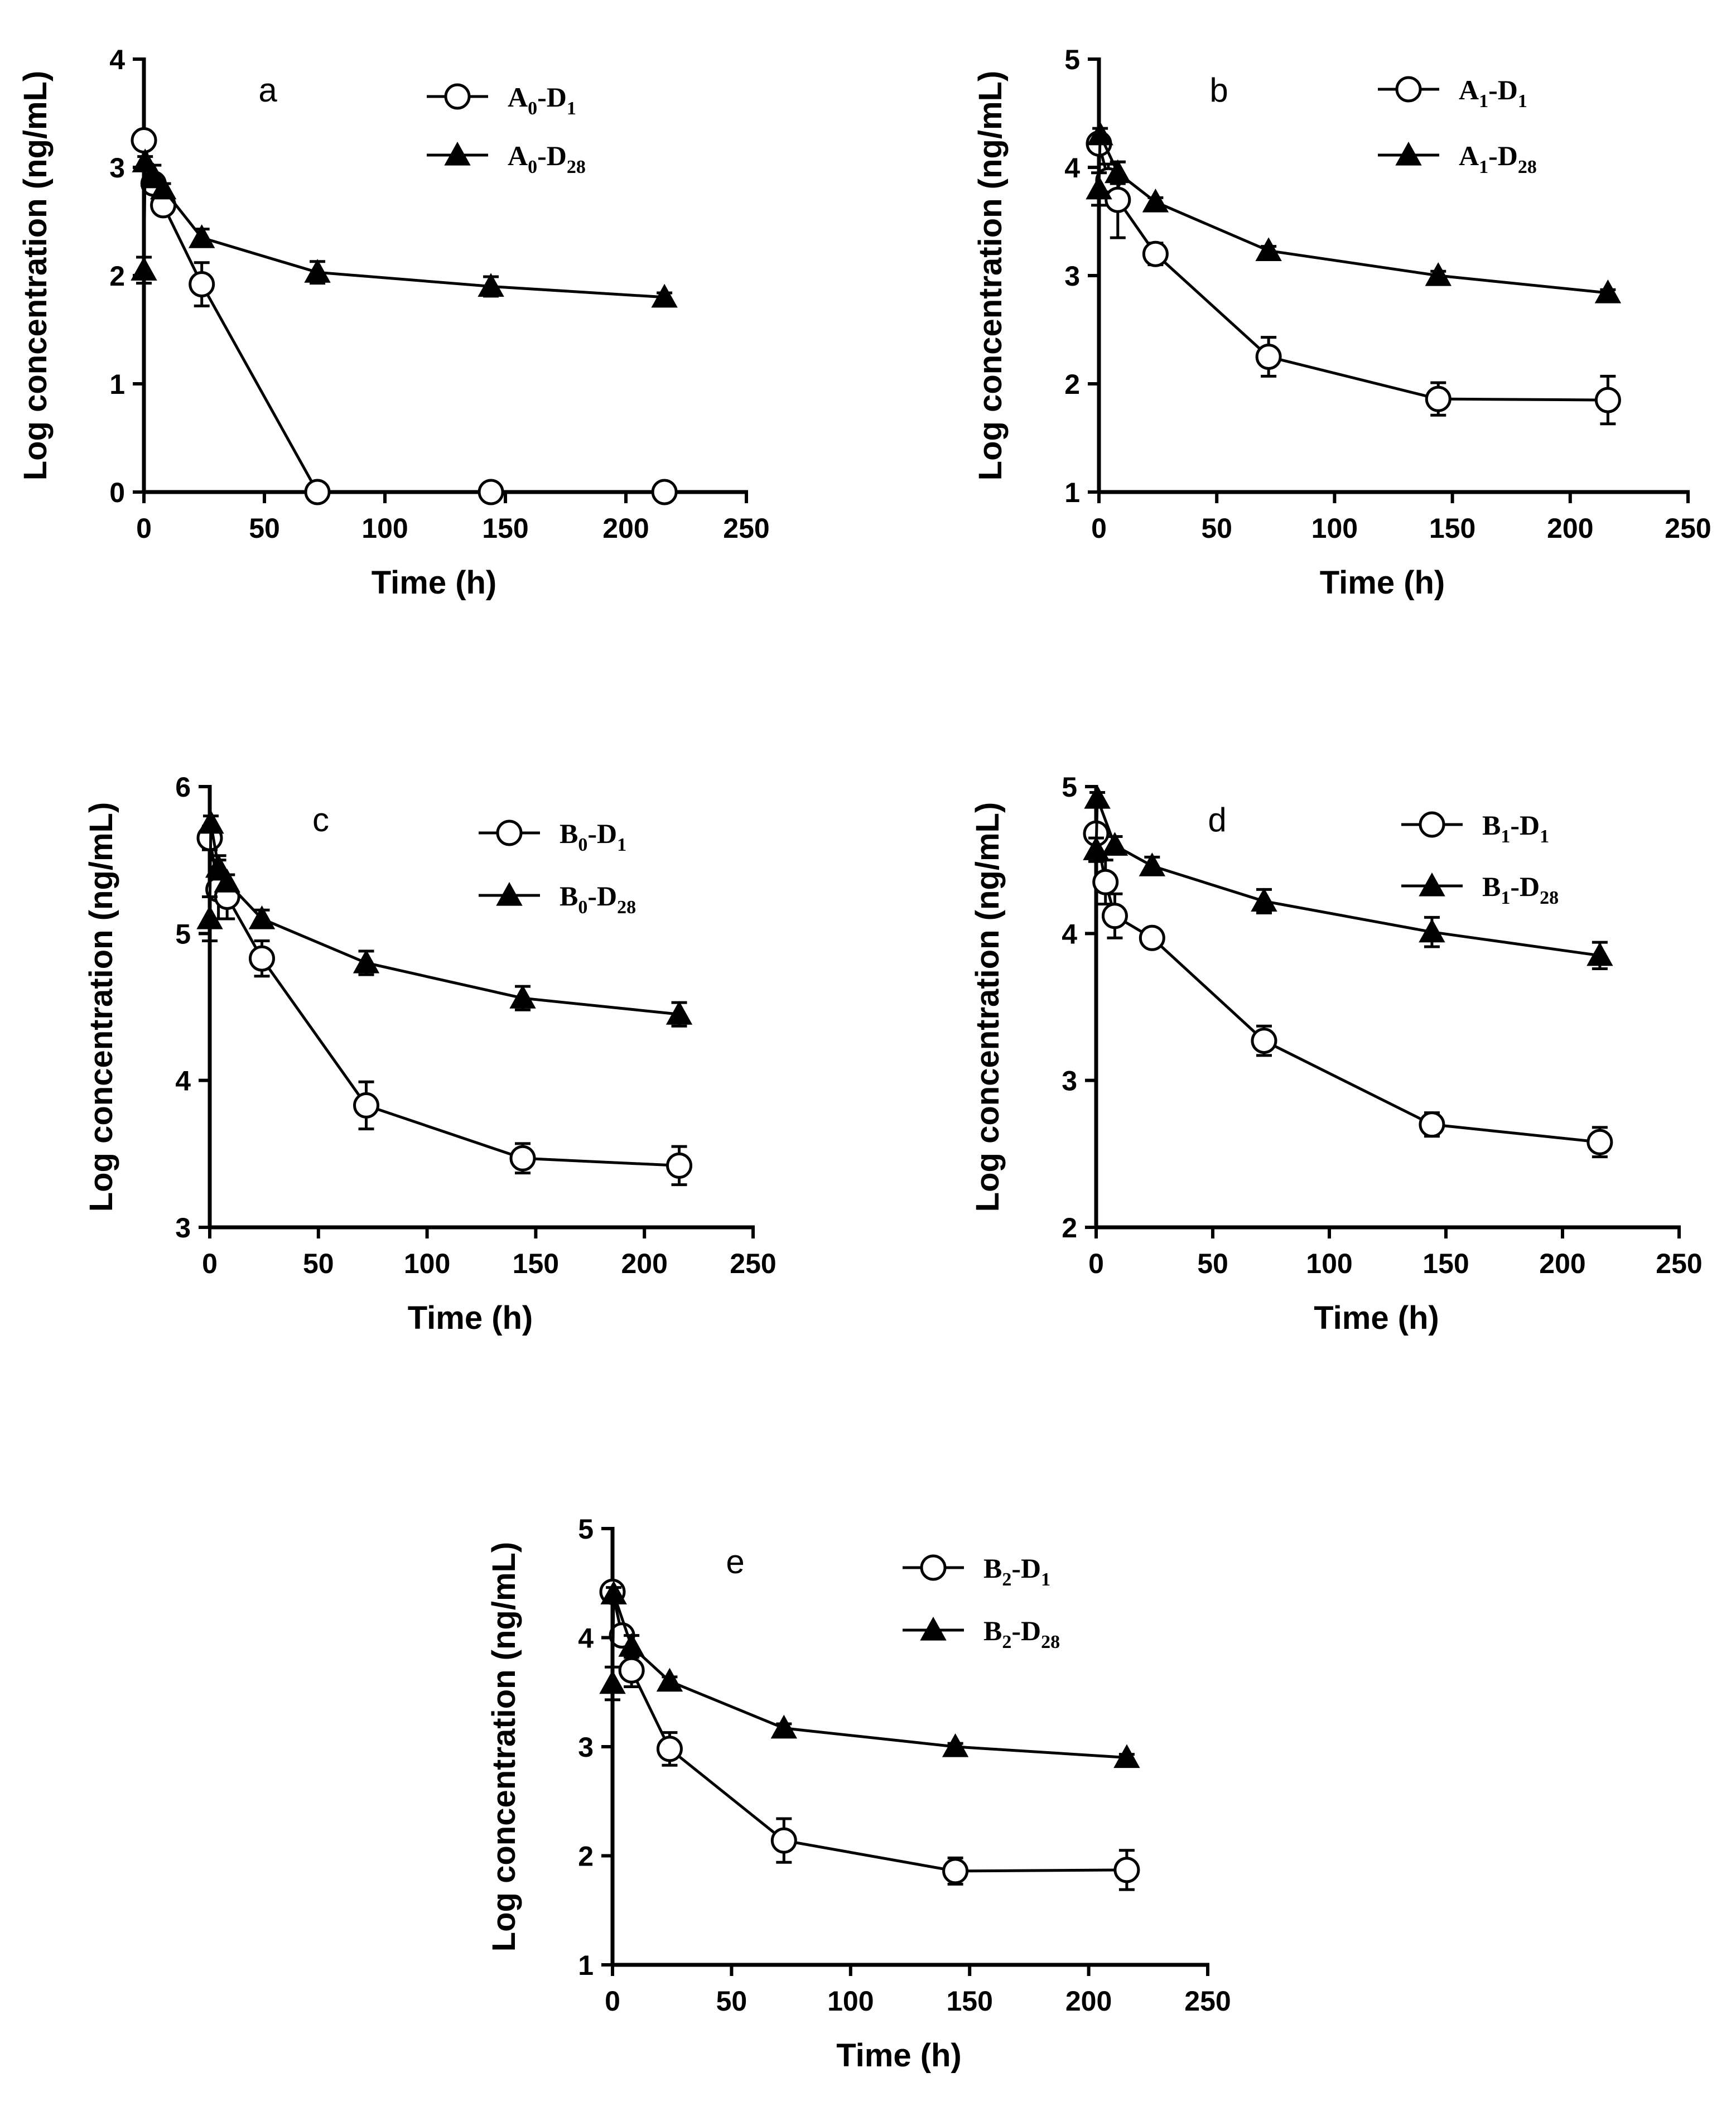  I want to click on panel-letter: b, so click(1218, 90).